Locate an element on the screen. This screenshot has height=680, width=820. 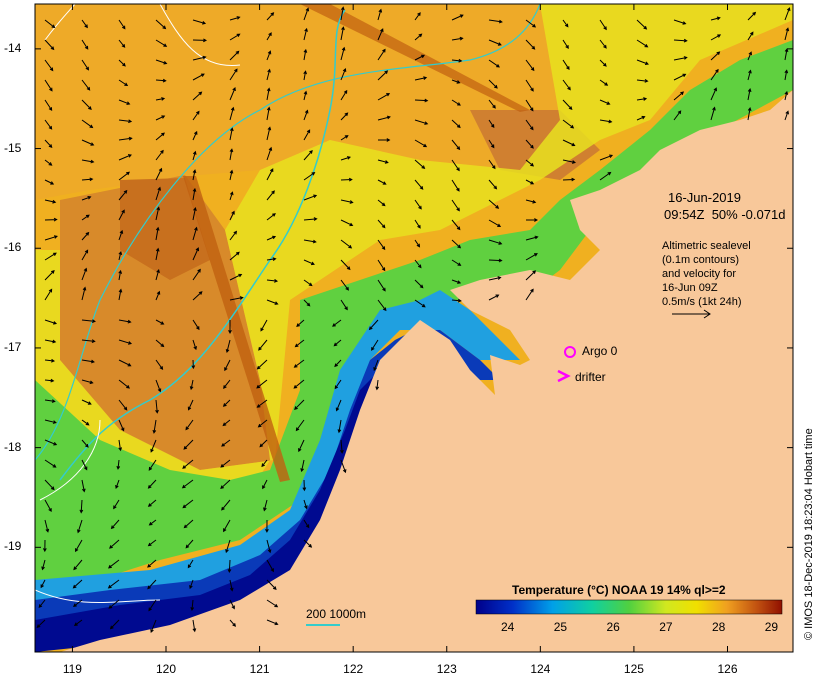
x-tick-label: 123 is located at coordinates (446, 669).